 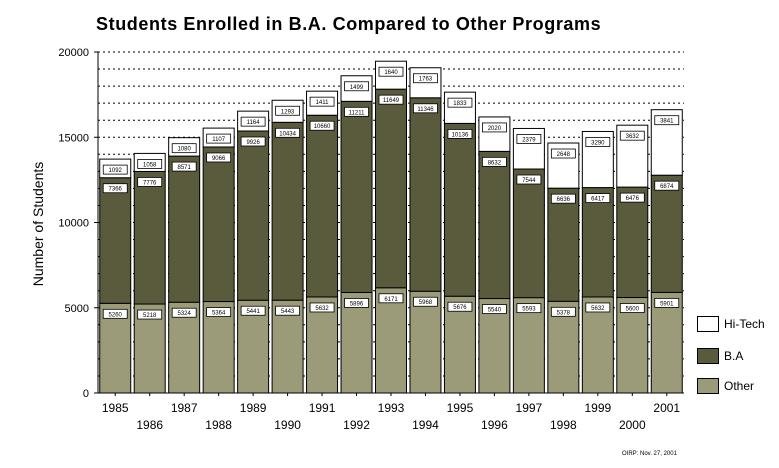 I want to click on bar-other-1997, so click(x=528, y=345).